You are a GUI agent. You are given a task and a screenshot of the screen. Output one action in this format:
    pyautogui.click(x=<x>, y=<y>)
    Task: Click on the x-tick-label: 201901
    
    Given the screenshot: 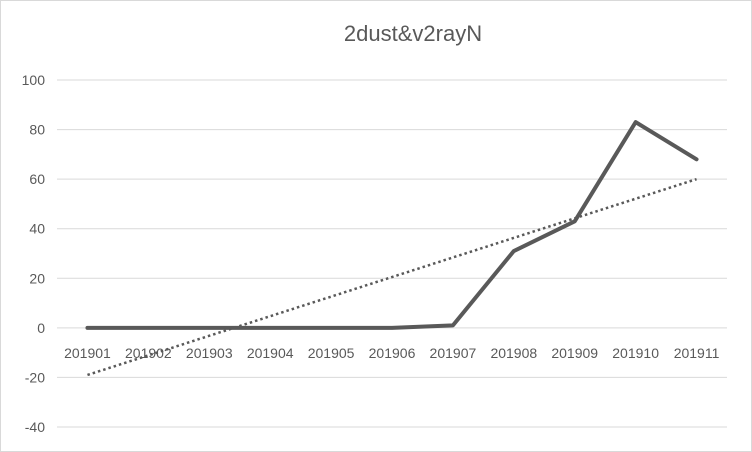 What is the action you would take?
    pyautogui.click(x=87, y=353)
    